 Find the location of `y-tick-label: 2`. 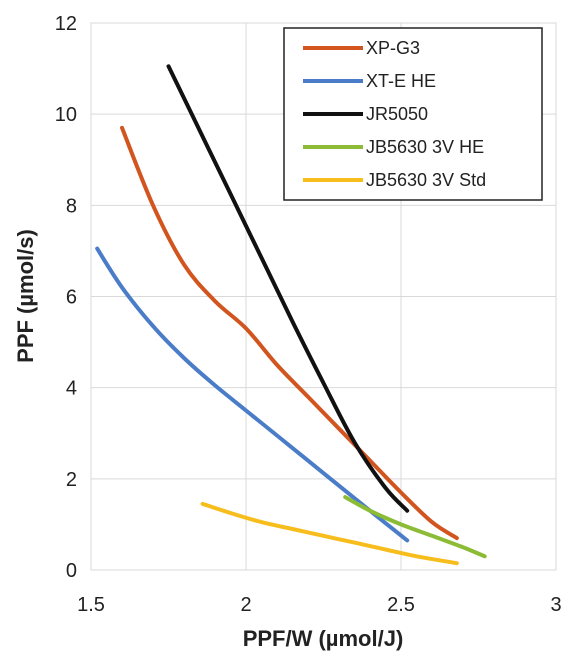

y-tick-label: 2 is located at coordinates (71, 480).